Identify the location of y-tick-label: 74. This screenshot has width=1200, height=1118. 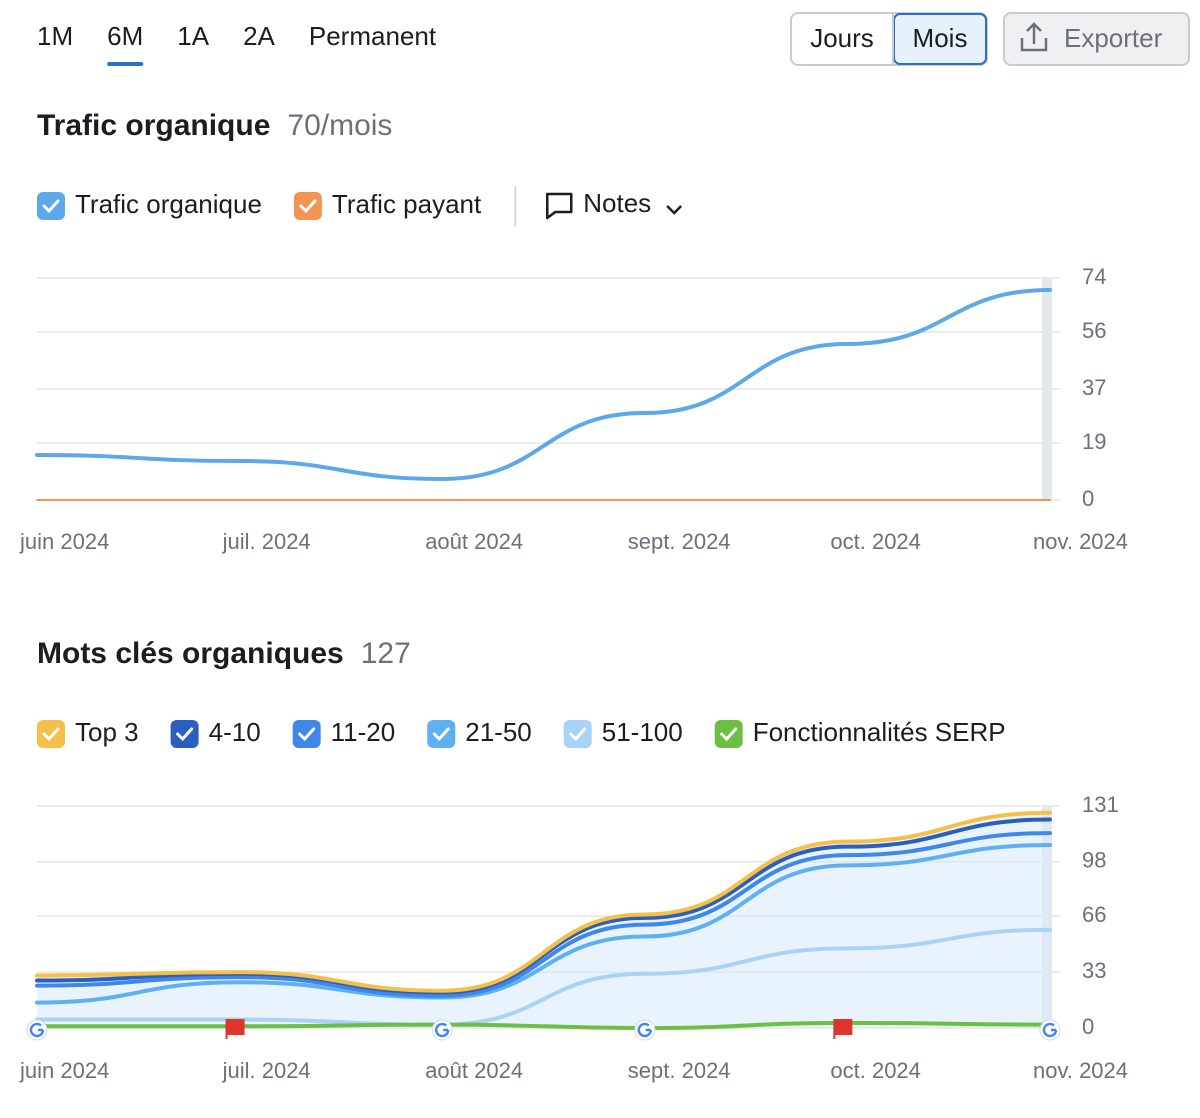
(1094, 276).